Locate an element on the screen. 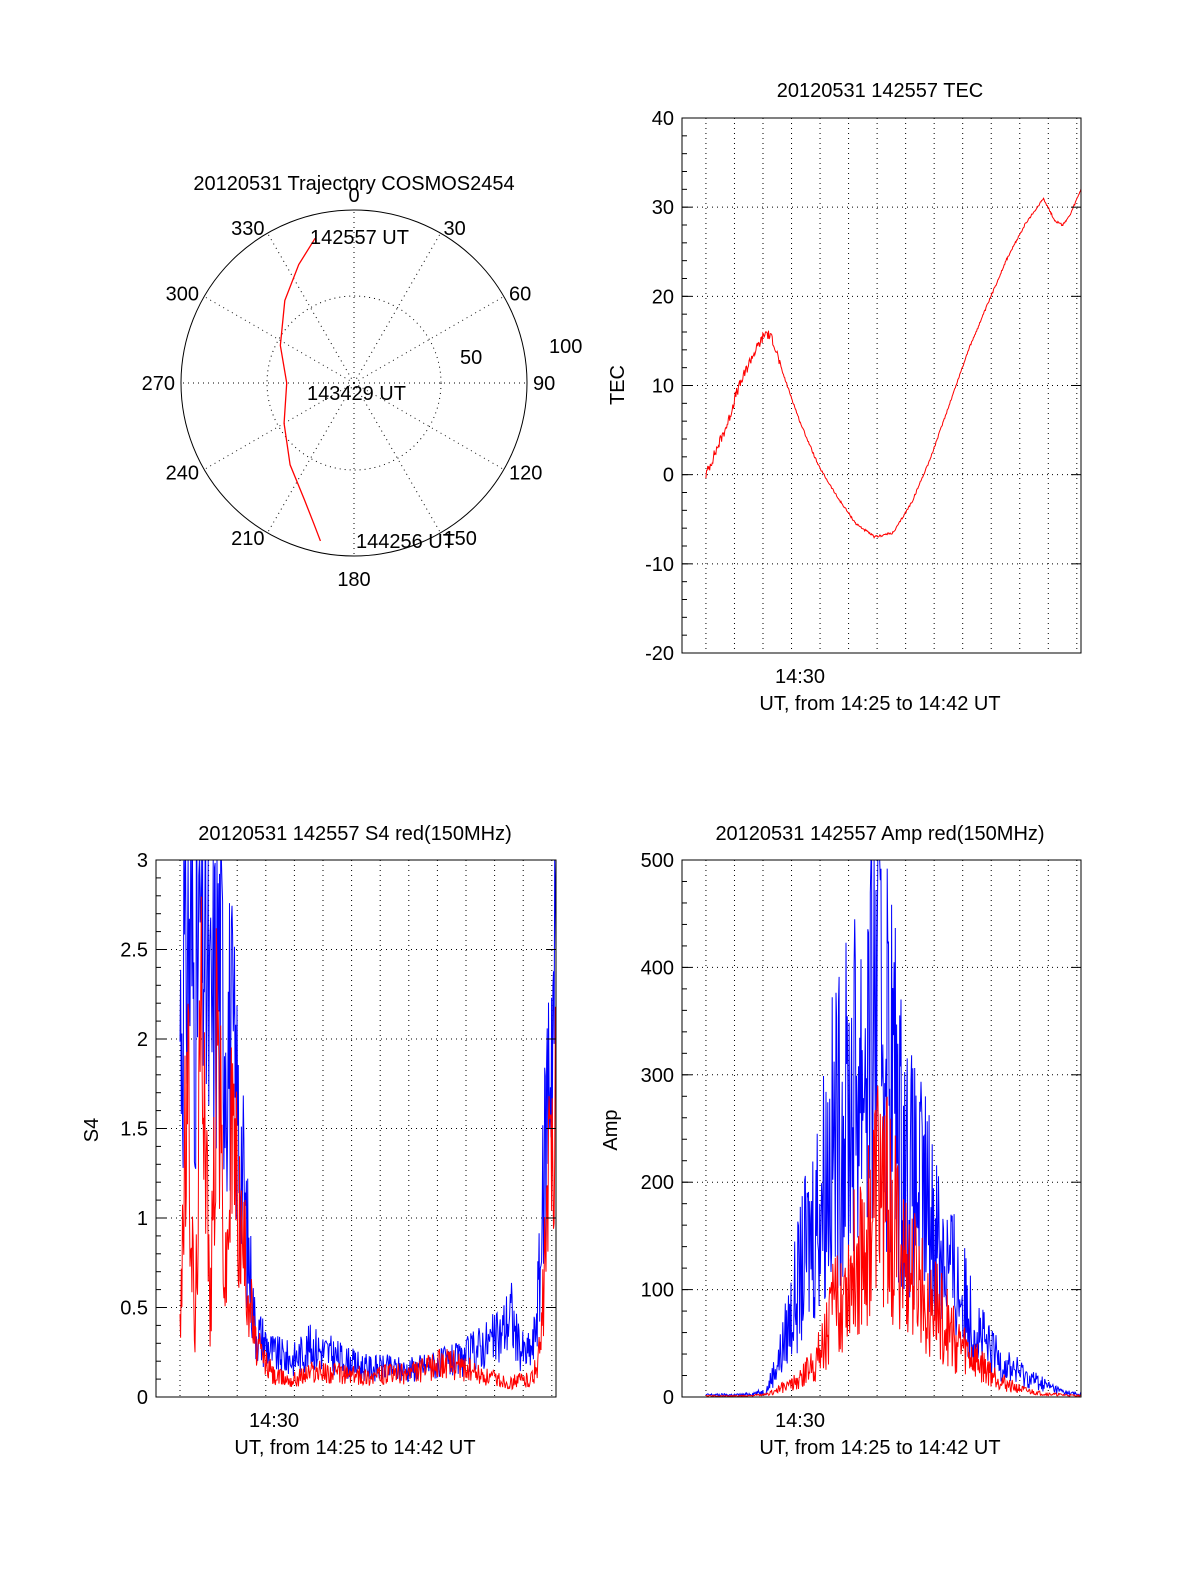  polar-angle-label-210: 210 is located at coordinates (247, 539).